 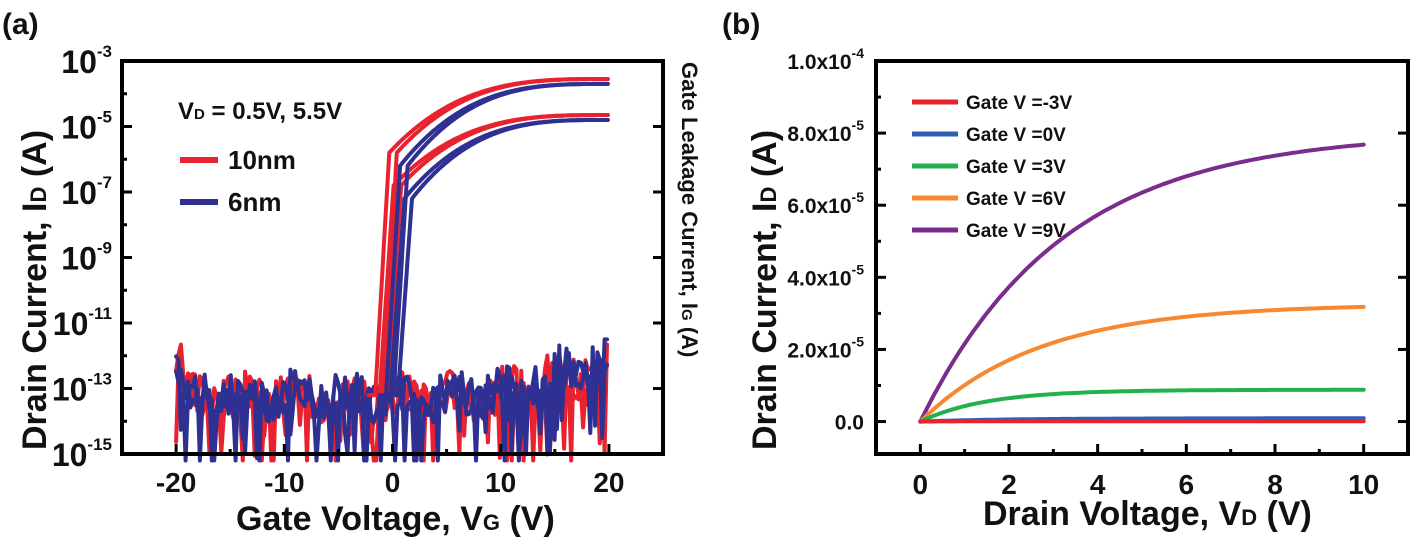 I want to click on panel-b-ylabel: Drain Current, ID (A), so click(x=765, y=290).